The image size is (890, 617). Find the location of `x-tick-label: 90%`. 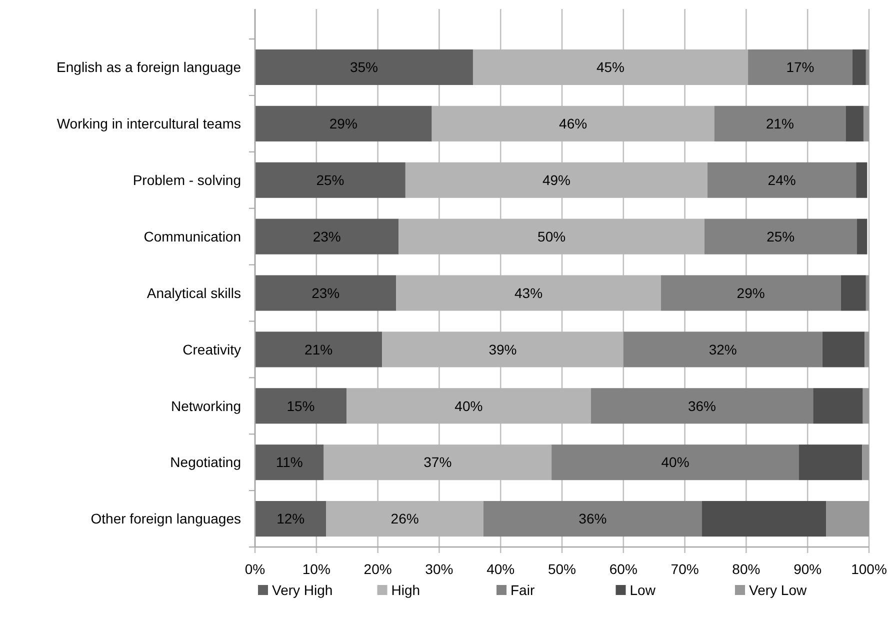

x-tick-label: 90% is located at coordinates (808, 569).